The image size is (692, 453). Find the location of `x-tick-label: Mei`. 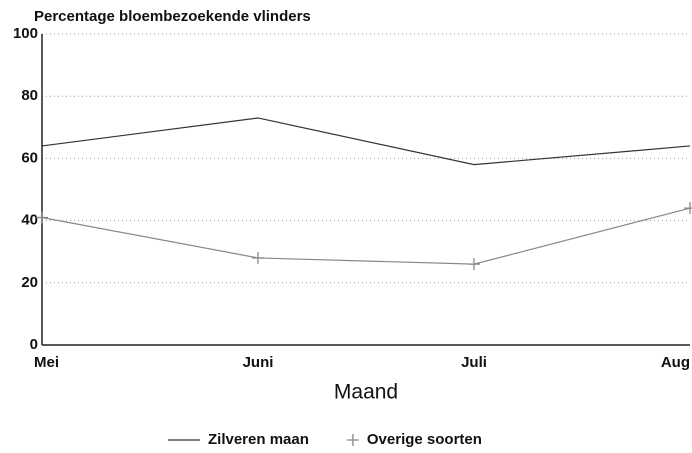

x-tick-label: Mei is located at coordinates (46, 362).